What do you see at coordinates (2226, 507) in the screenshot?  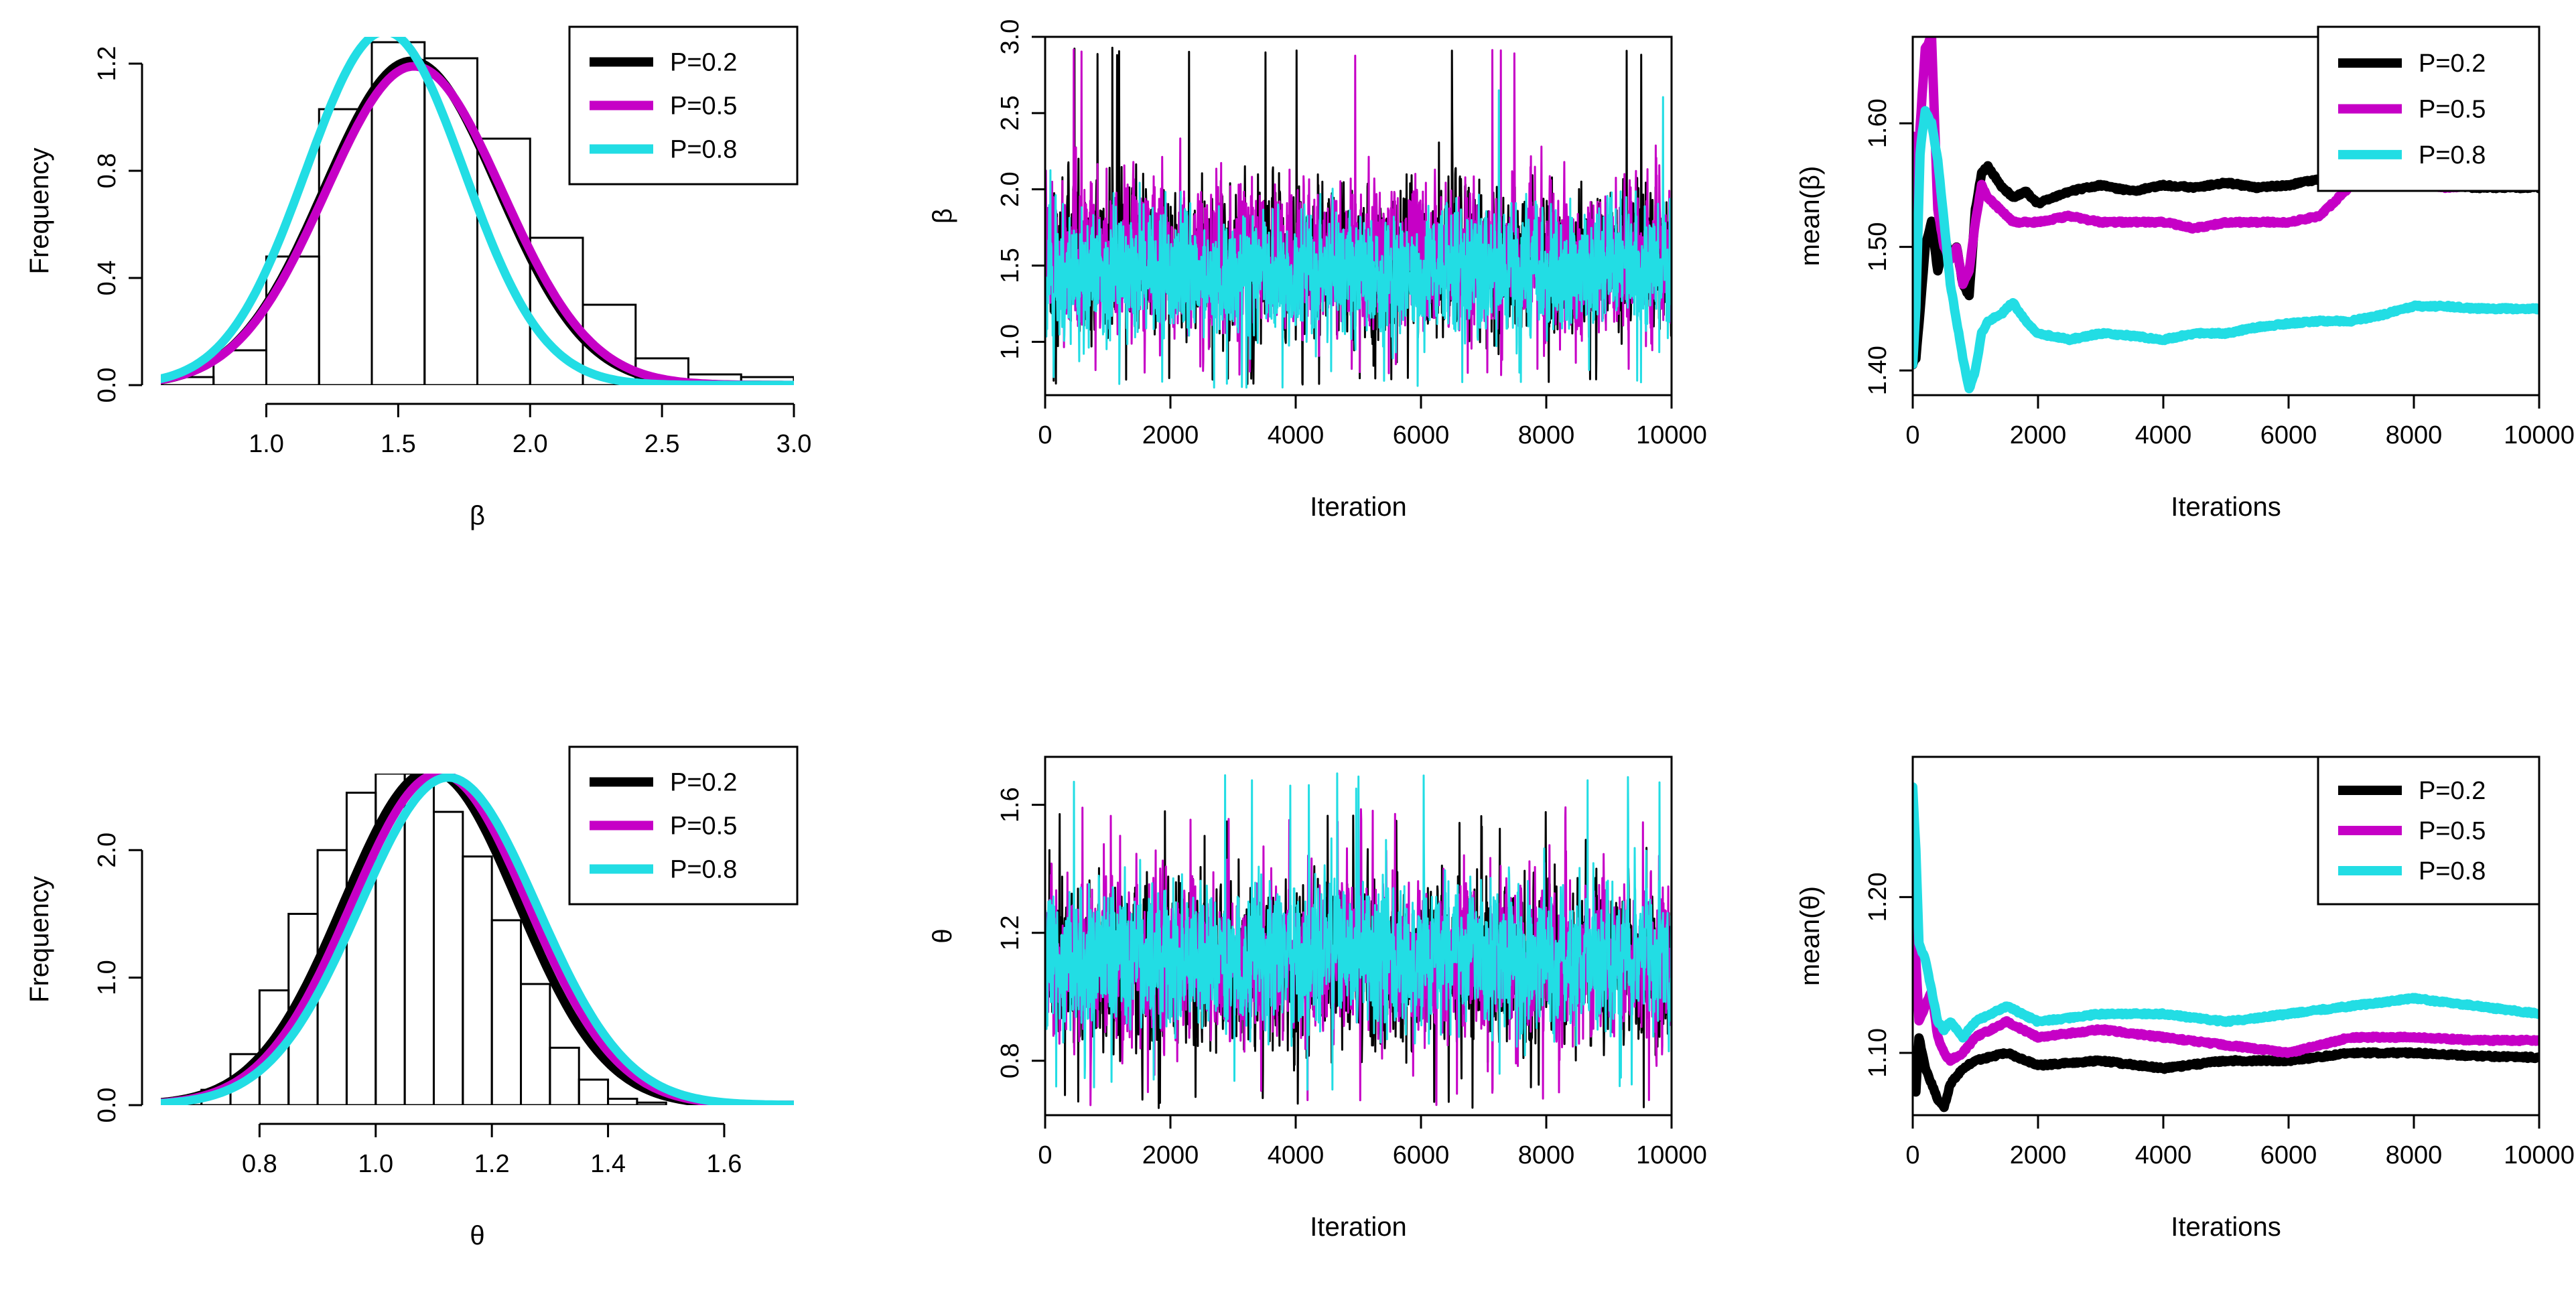 I see `x-axis-label: Iterations` at bounding box center [2226, 507].